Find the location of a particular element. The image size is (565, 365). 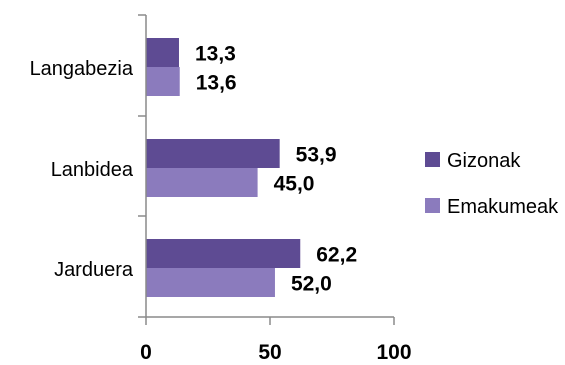

bar-jarduera-gizonak is located at coordinates (223, 253).